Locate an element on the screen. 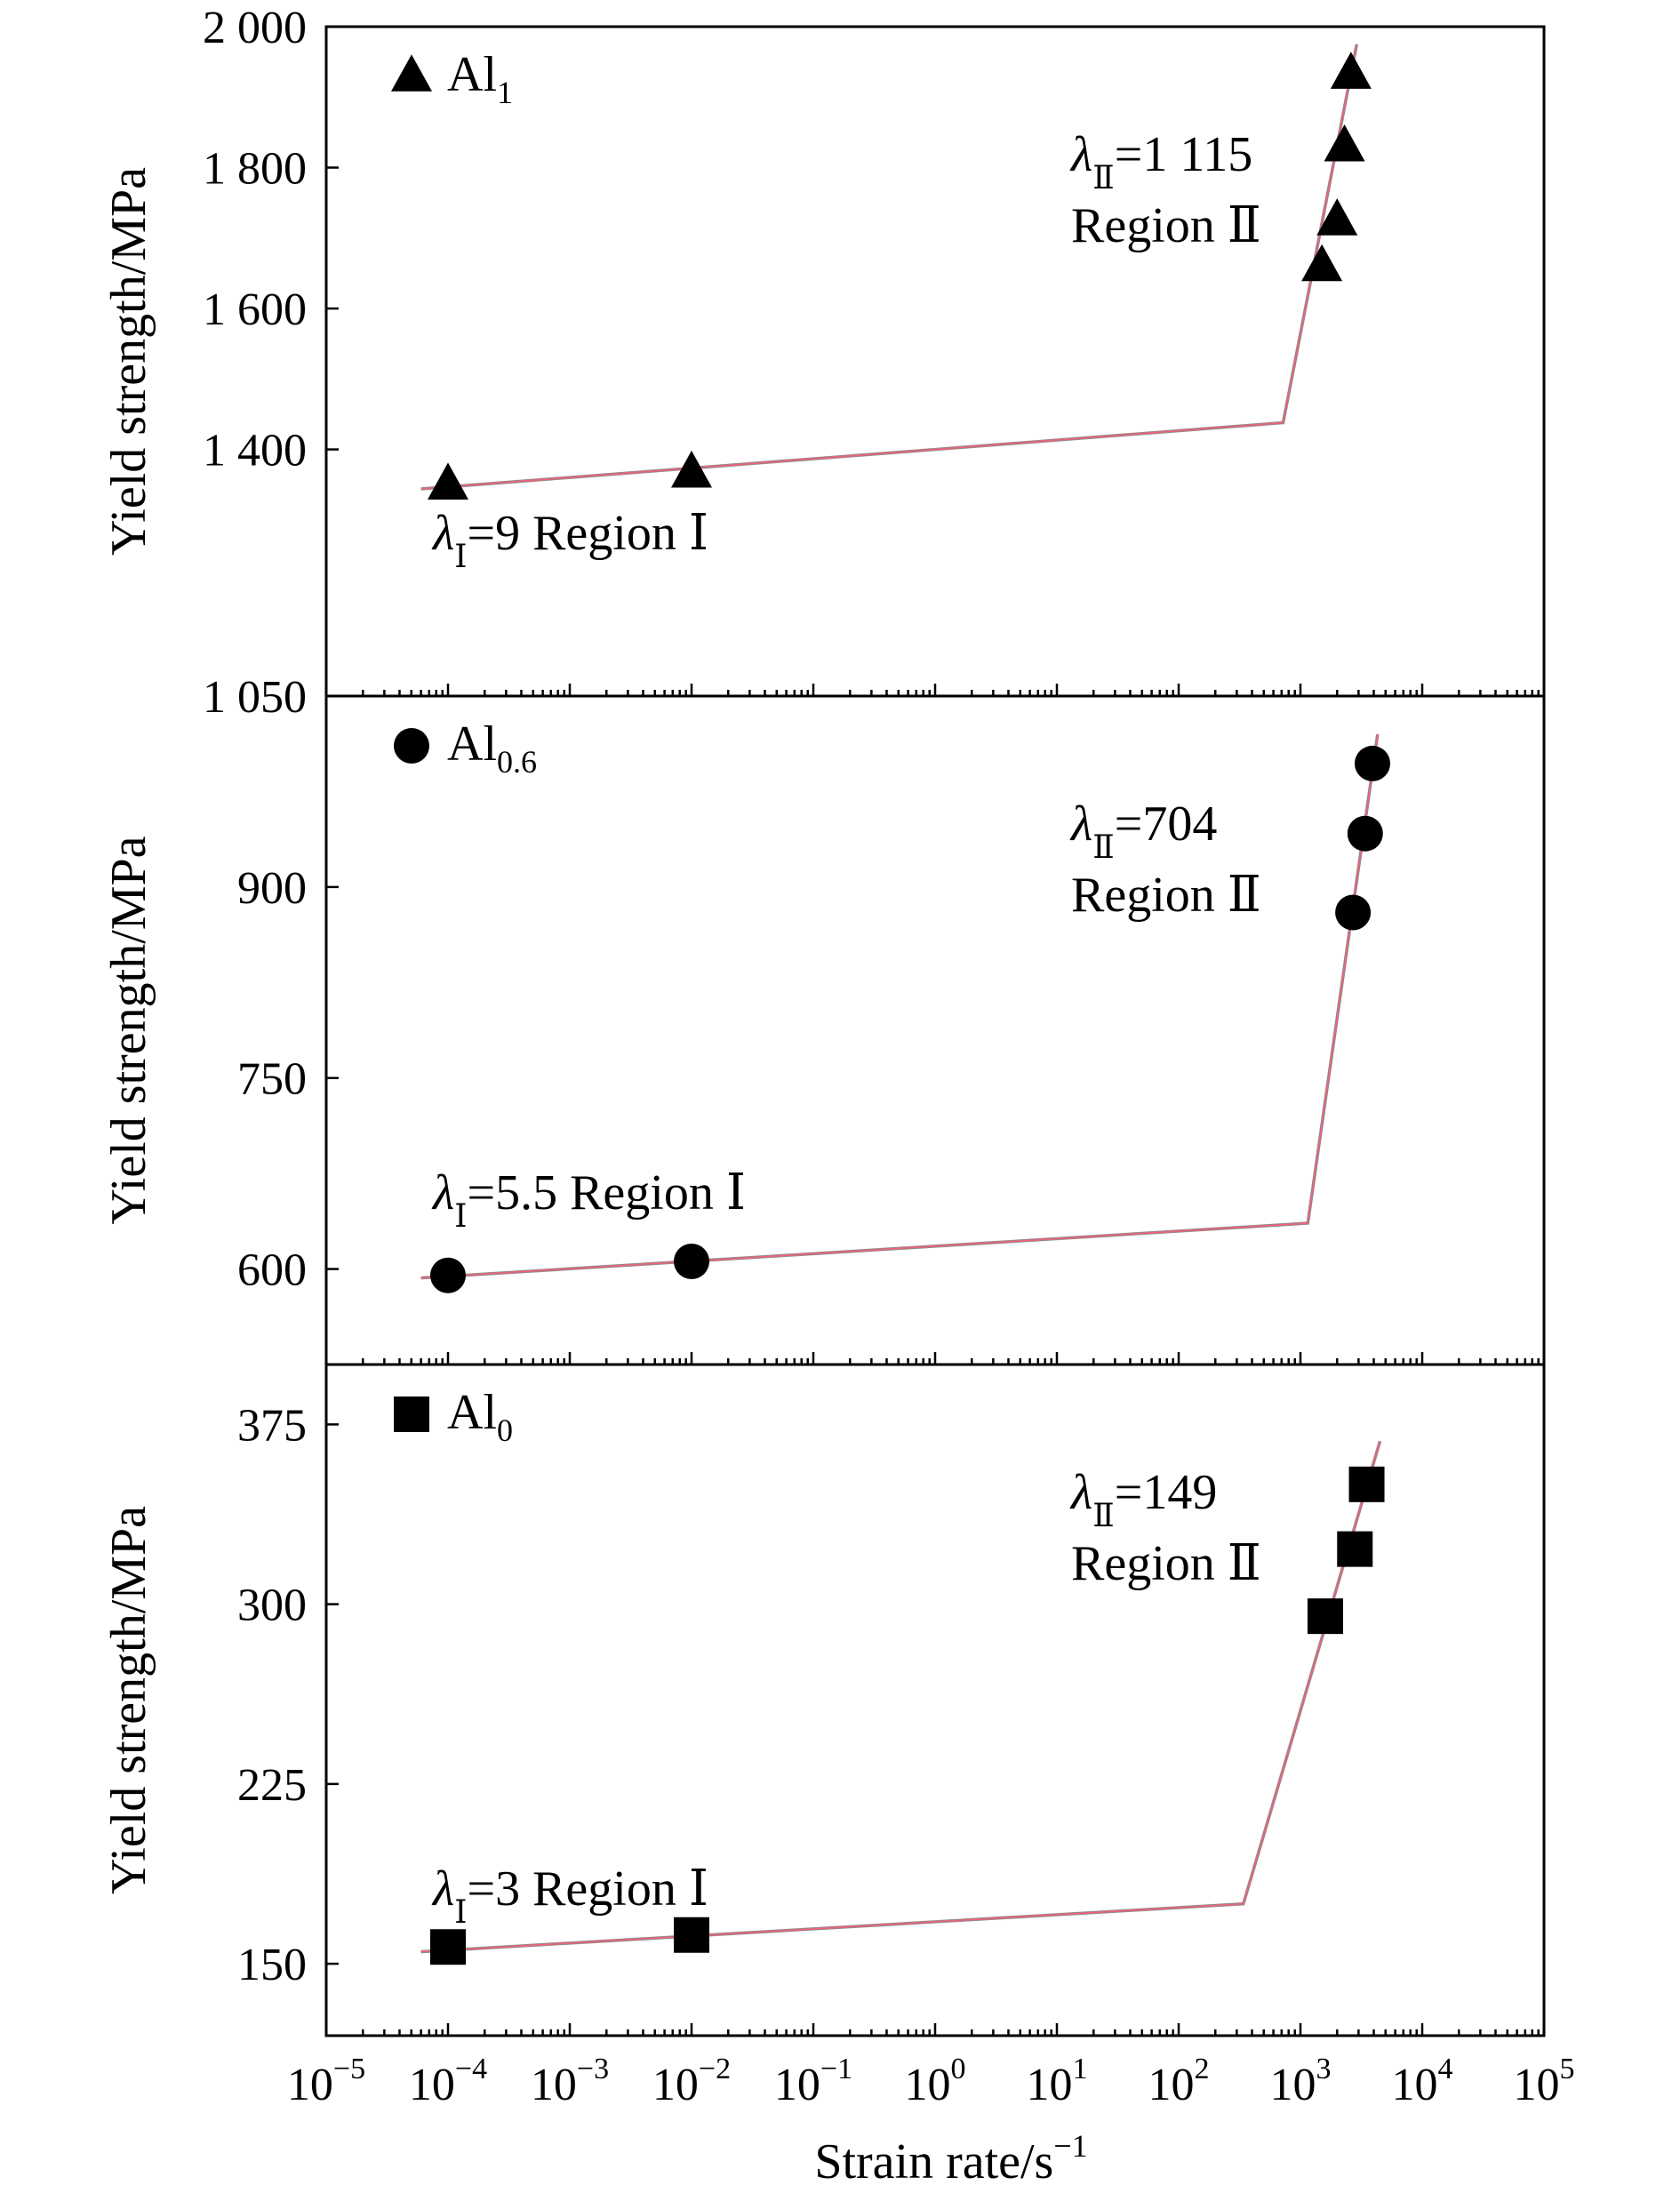  y-tick-label: 1 800 is located at coordinates (255, 170).